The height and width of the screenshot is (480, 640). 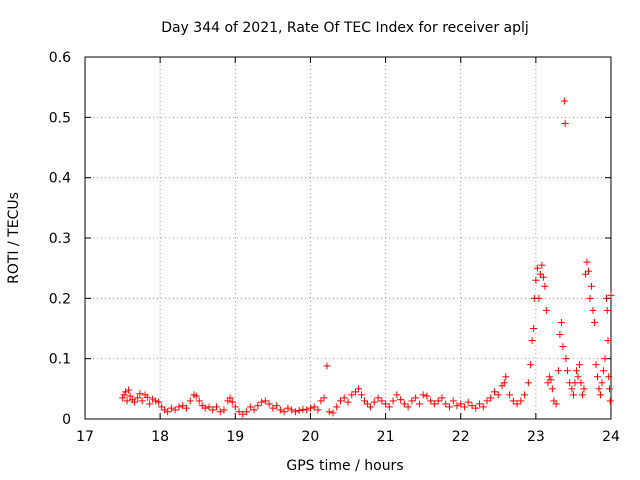 What do you see at coordinates (461, 437) in the screenshot?
I see `x-tick-label: 22` at bounding box center [461, 437].